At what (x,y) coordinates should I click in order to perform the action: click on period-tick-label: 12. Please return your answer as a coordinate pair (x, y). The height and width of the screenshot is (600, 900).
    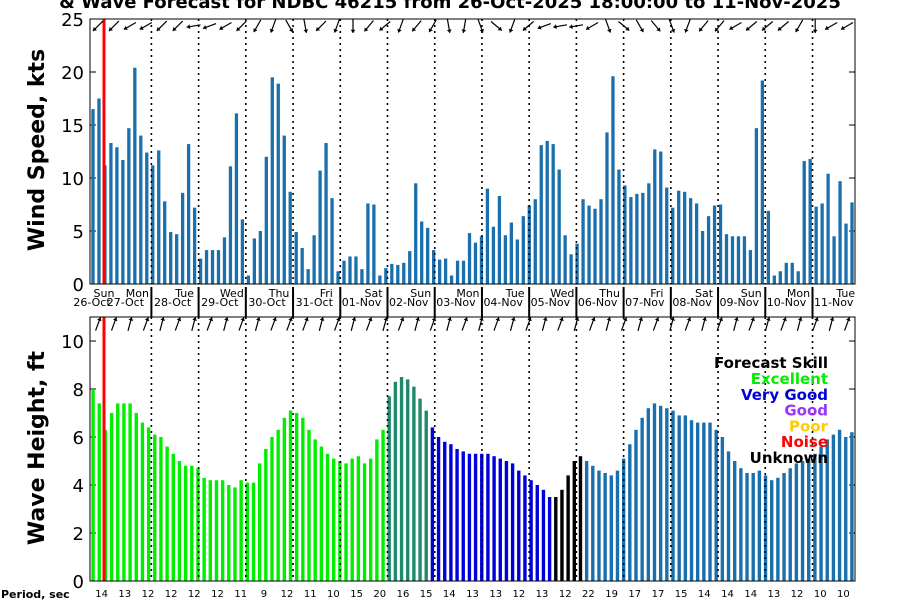
    Looking at the image, I should click on (519, 594).